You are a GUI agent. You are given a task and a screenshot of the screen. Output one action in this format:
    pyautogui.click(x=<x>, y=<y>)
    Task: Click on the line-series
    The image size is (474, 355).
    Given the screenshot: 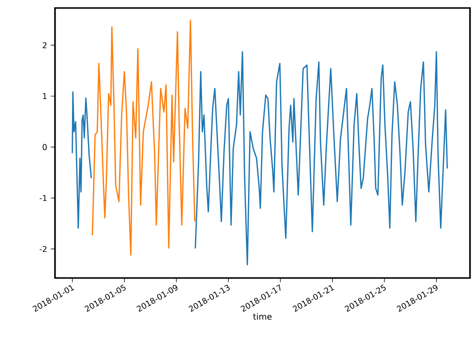 What is the action you would take?
    pyautogui.click(x=144, y=138)
    